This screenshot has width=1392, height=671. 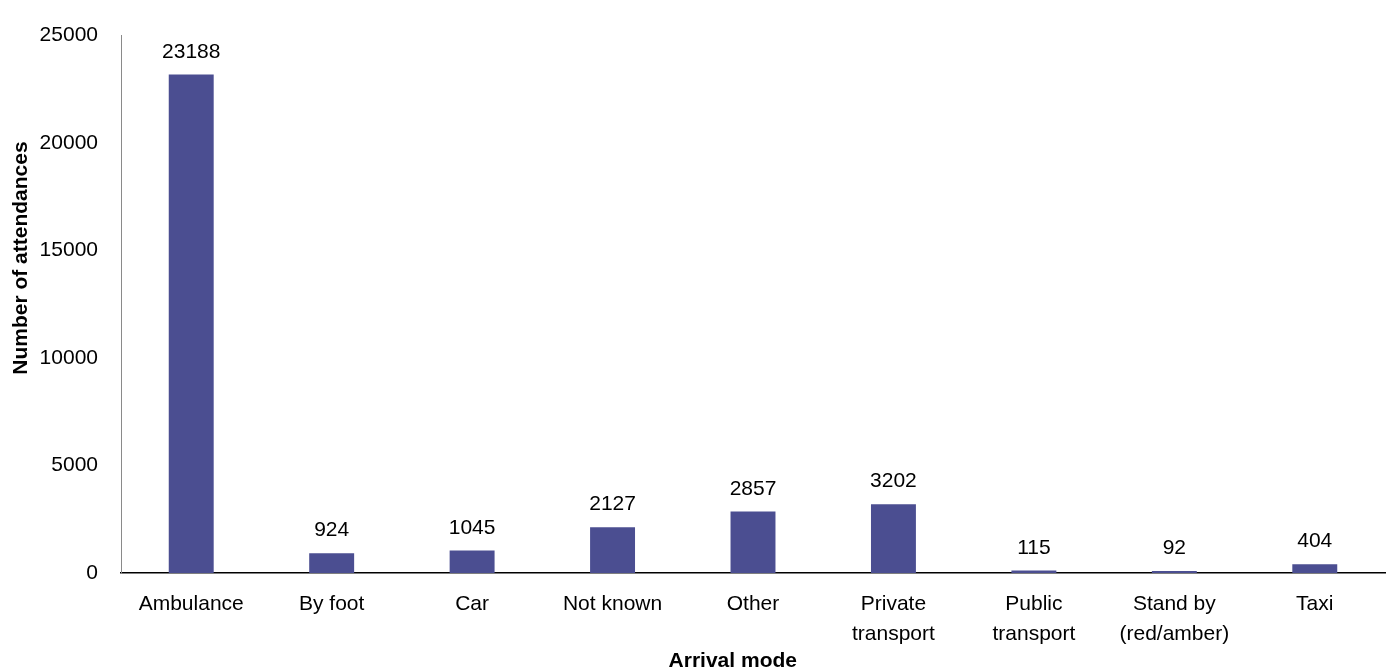 What do you see at coordinates (732, 659) in the screenshot?
I see `x-axis-title: Arrival mode` at bounding box center [732, 659].